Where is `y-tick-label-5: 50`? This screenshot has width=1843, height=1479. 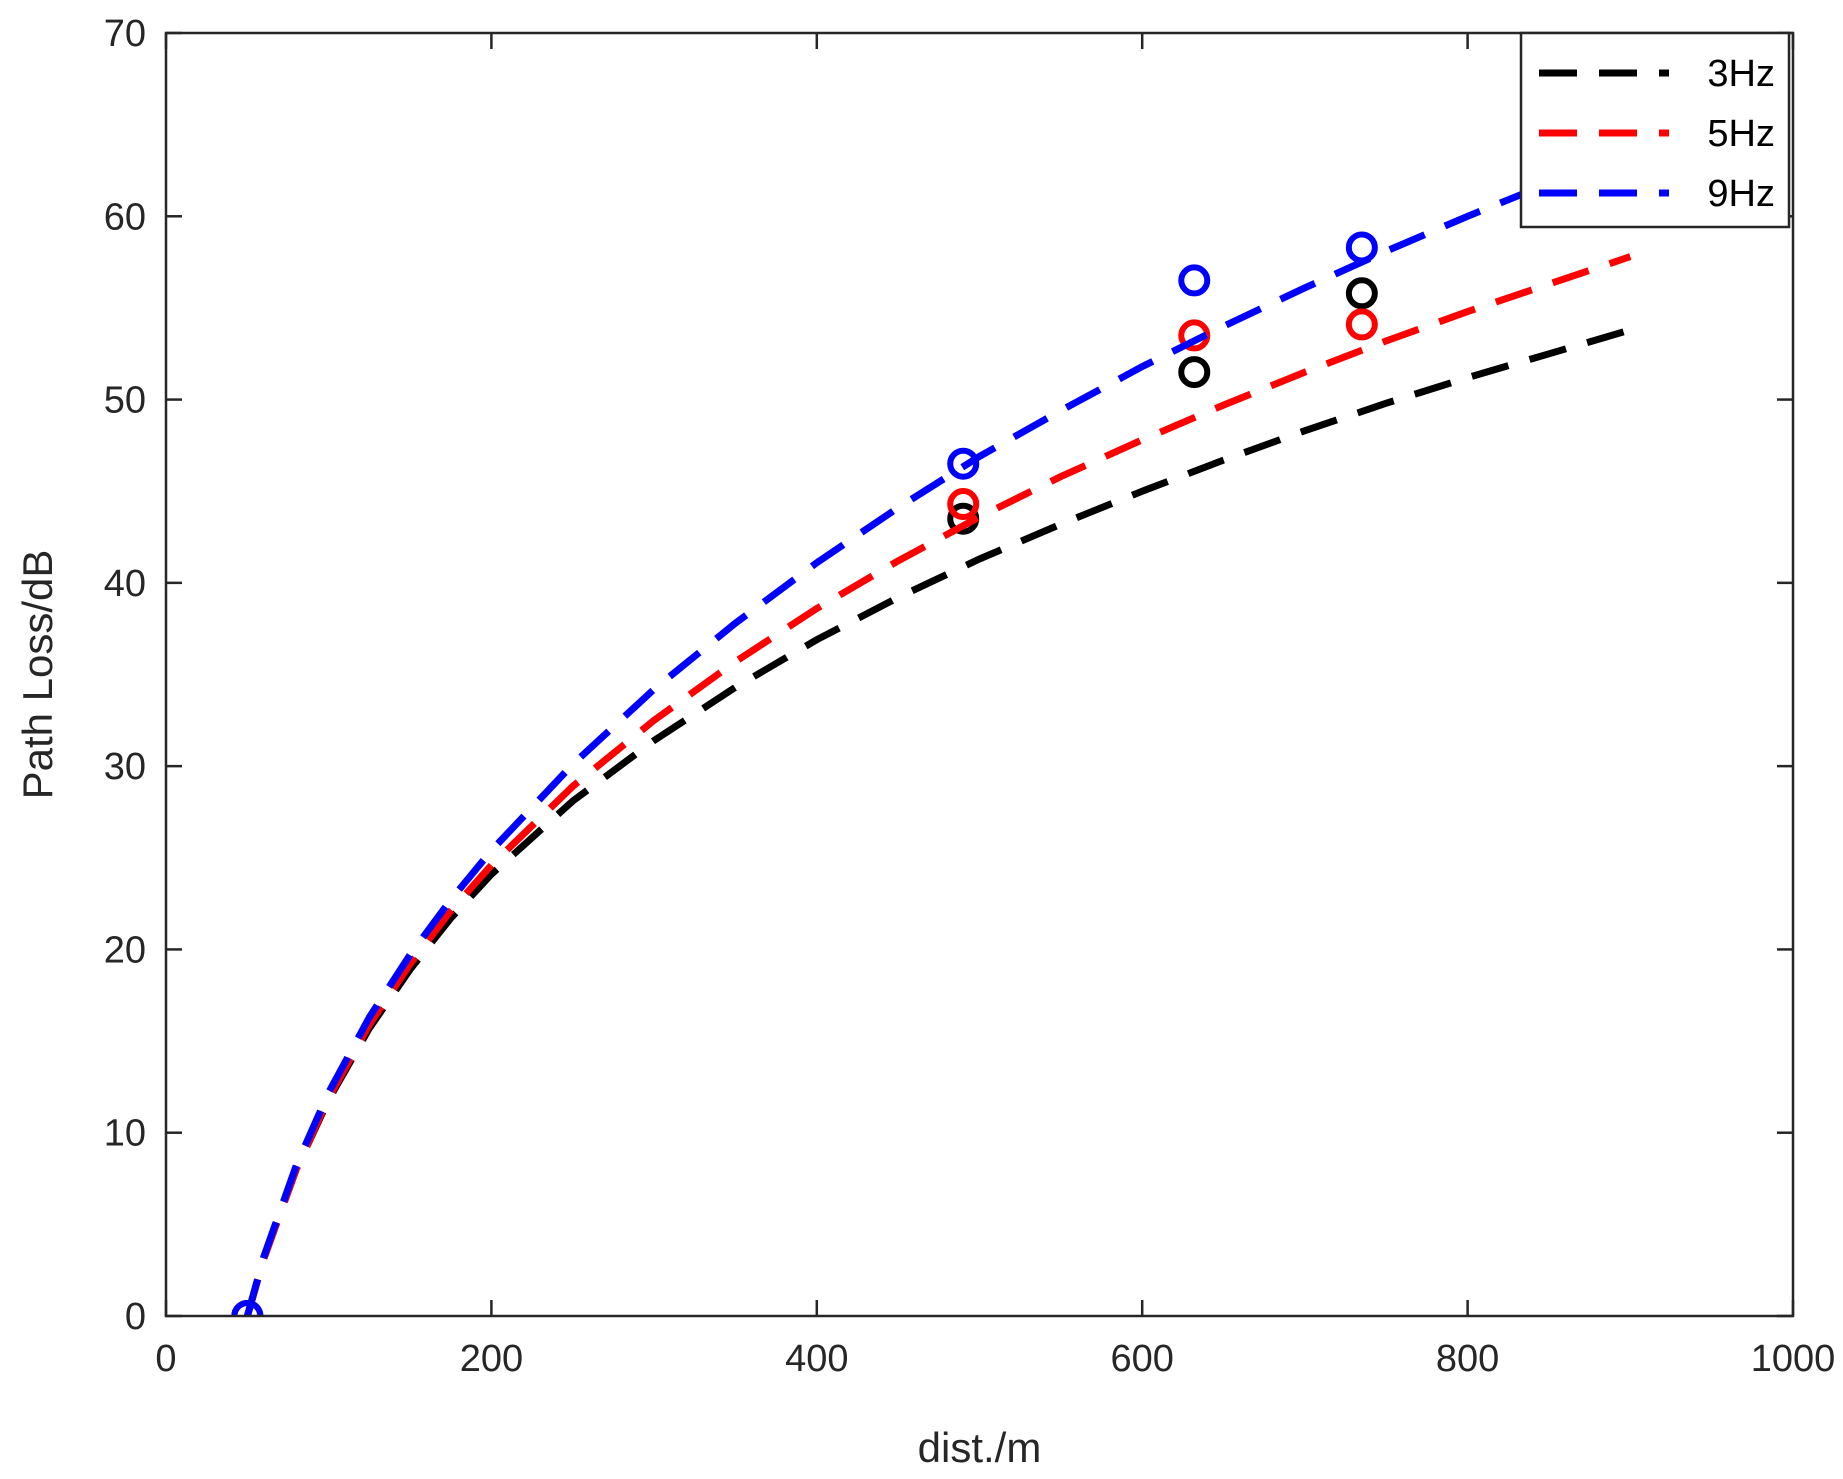 y-tick-label-5: 50 is located at coordinates (125, 401).